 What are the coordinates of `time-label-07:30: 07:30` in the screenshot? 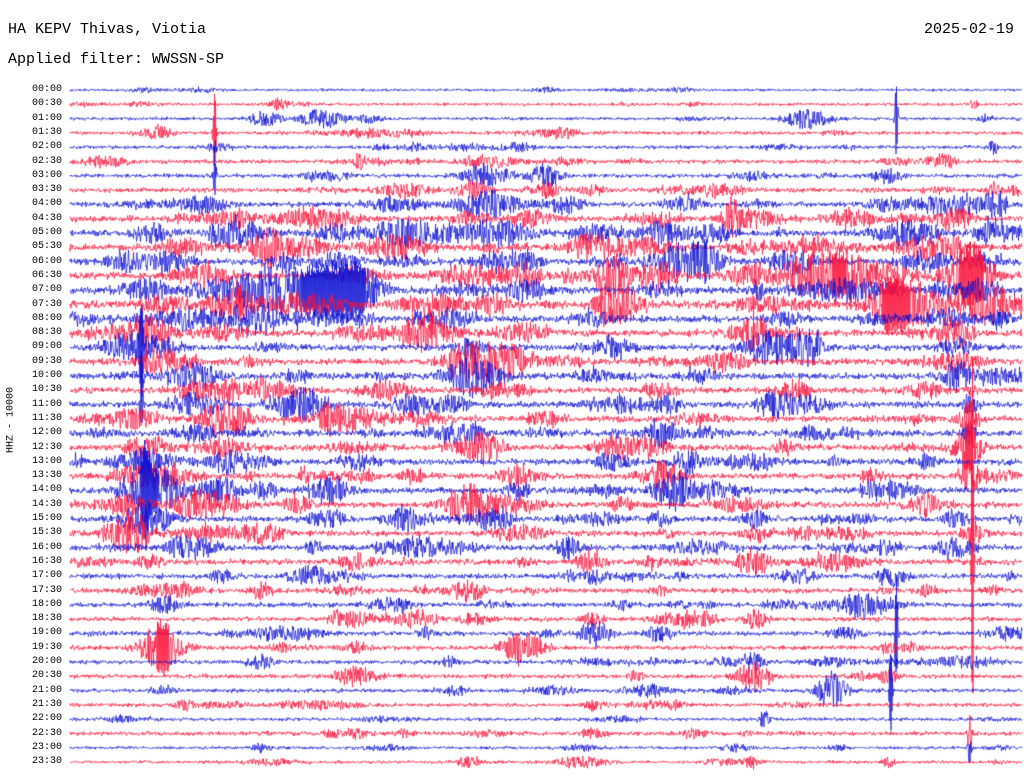 It's located at (46, 304).